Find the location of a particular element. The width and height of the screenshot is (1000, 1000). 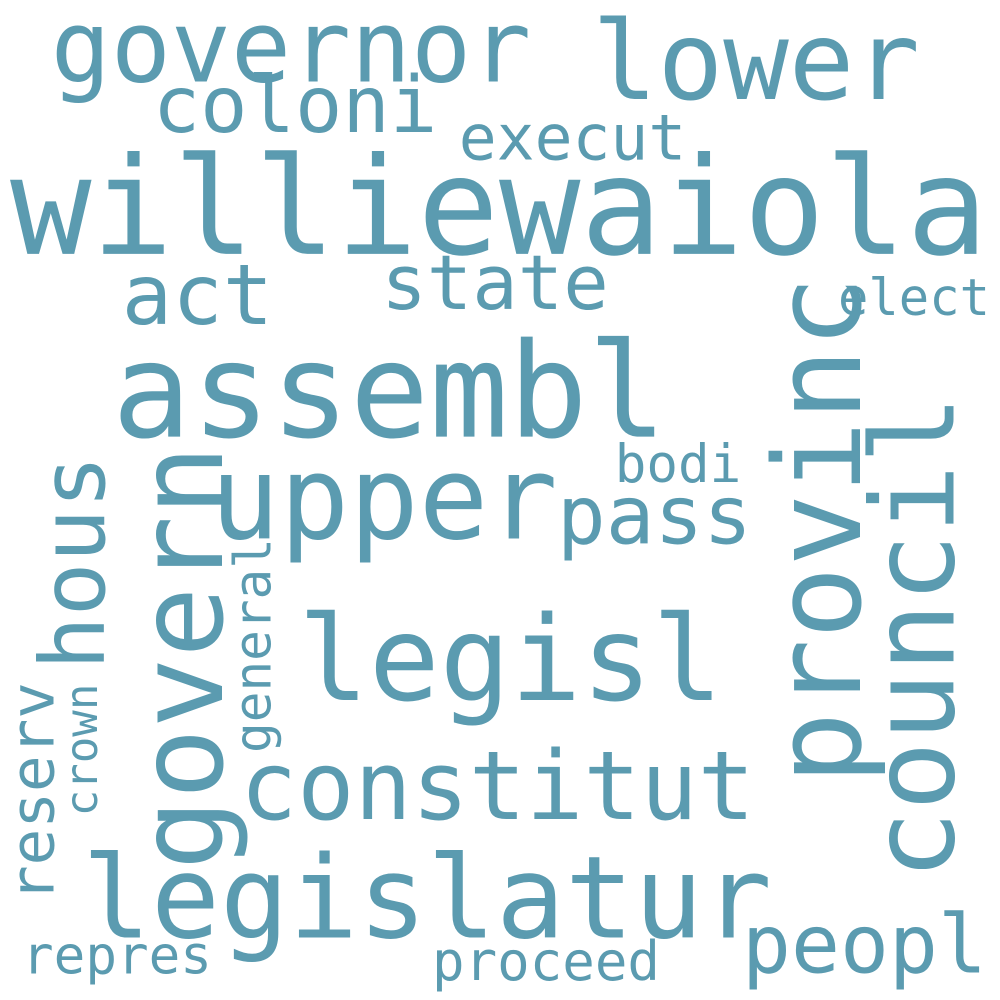

word-peopl: peopl is located at coordinates (864, 945).